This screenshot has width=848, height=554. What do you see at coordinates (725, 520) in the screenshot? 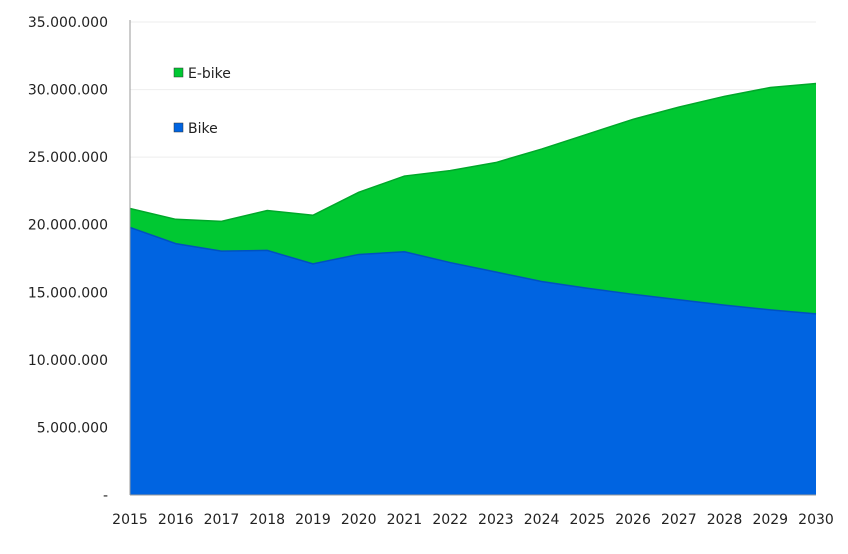
I see `x-tick-label: 2028` at bounding box center [725, 520].